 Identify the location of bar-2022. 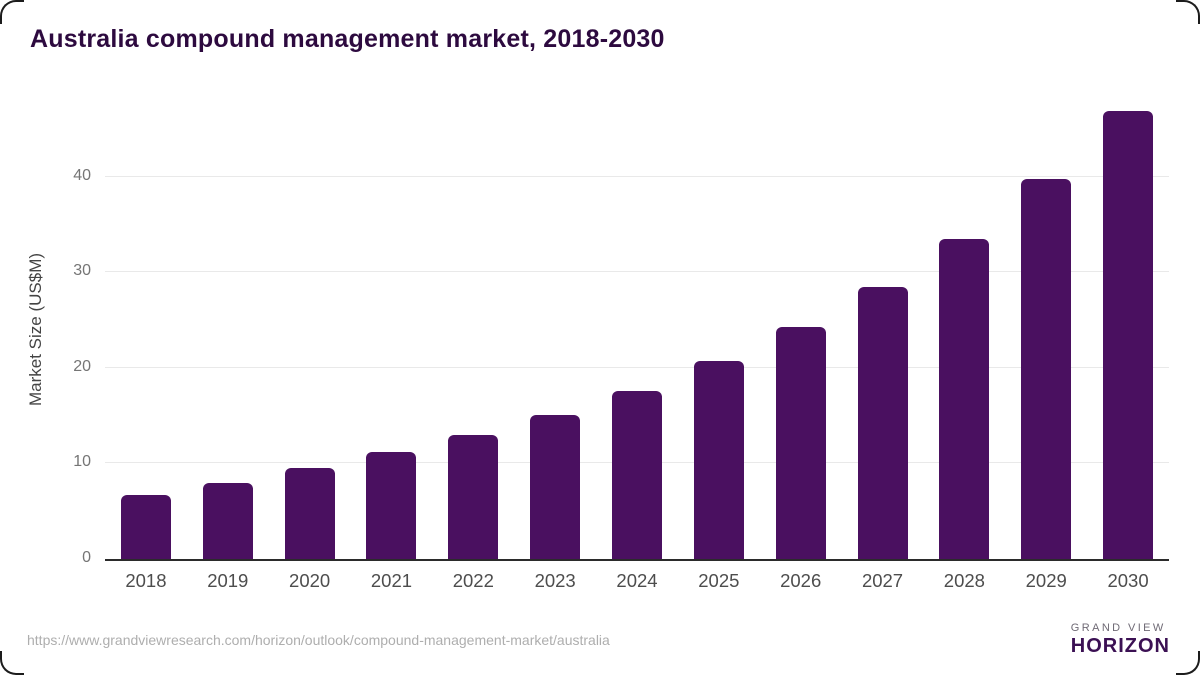
(473, 496).